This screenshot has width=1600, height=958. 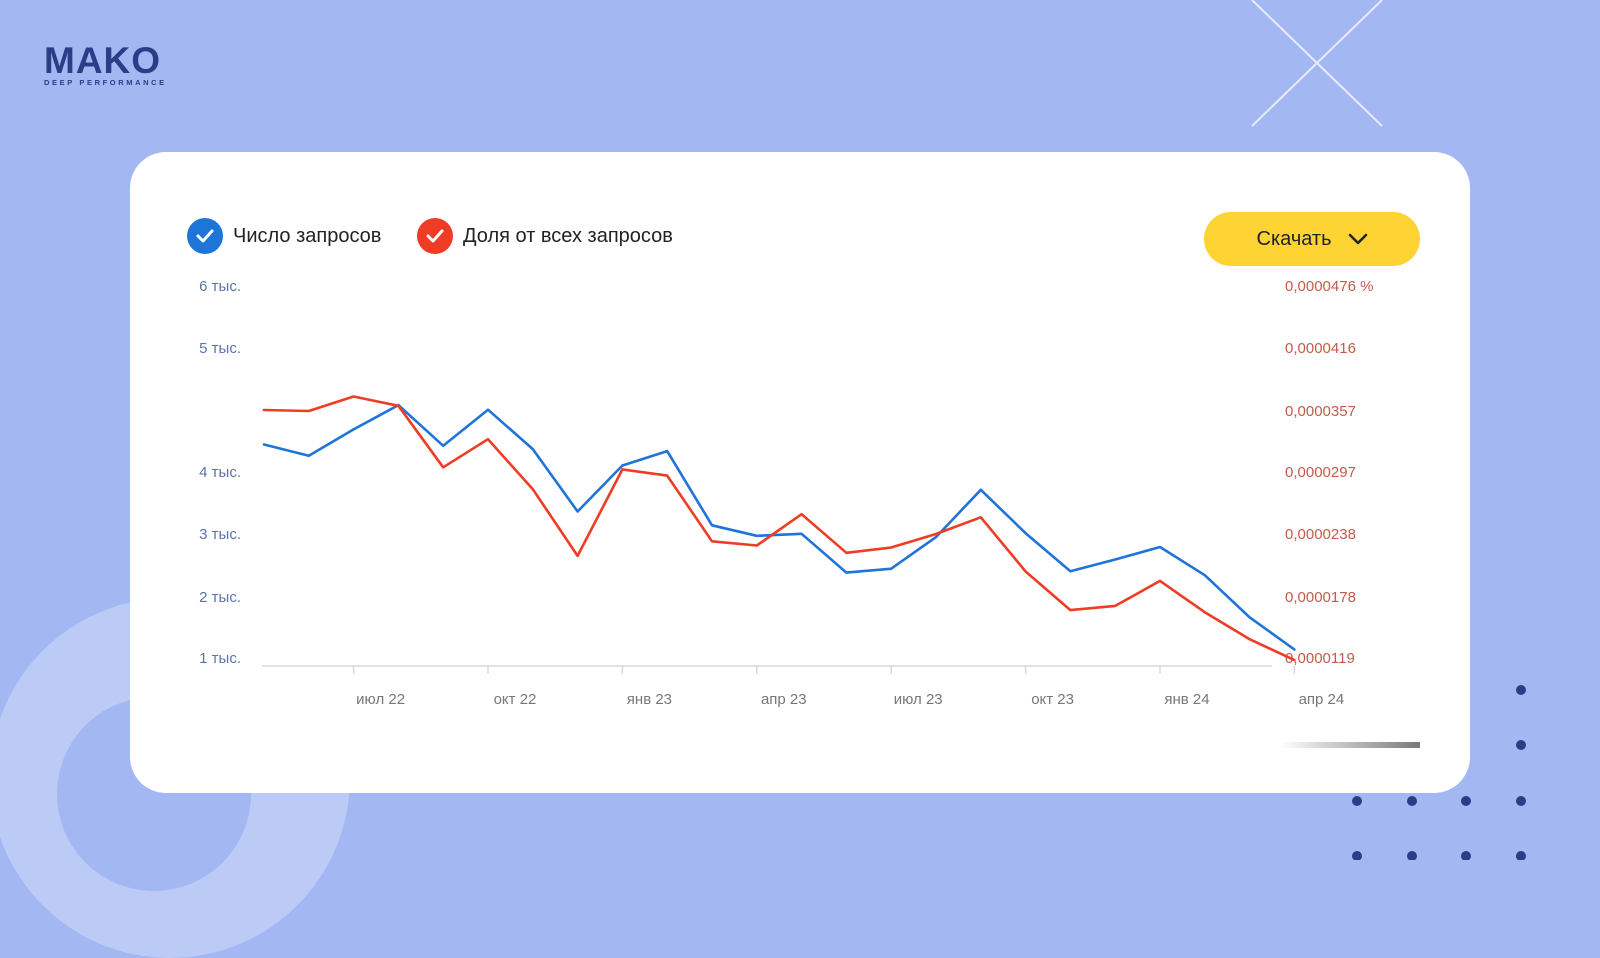 What do you see at coordinates (1329, 286) in the screenshot?
I see `y-right-tick-label: 0,0000476 %` at bounding box center [1329, 286].